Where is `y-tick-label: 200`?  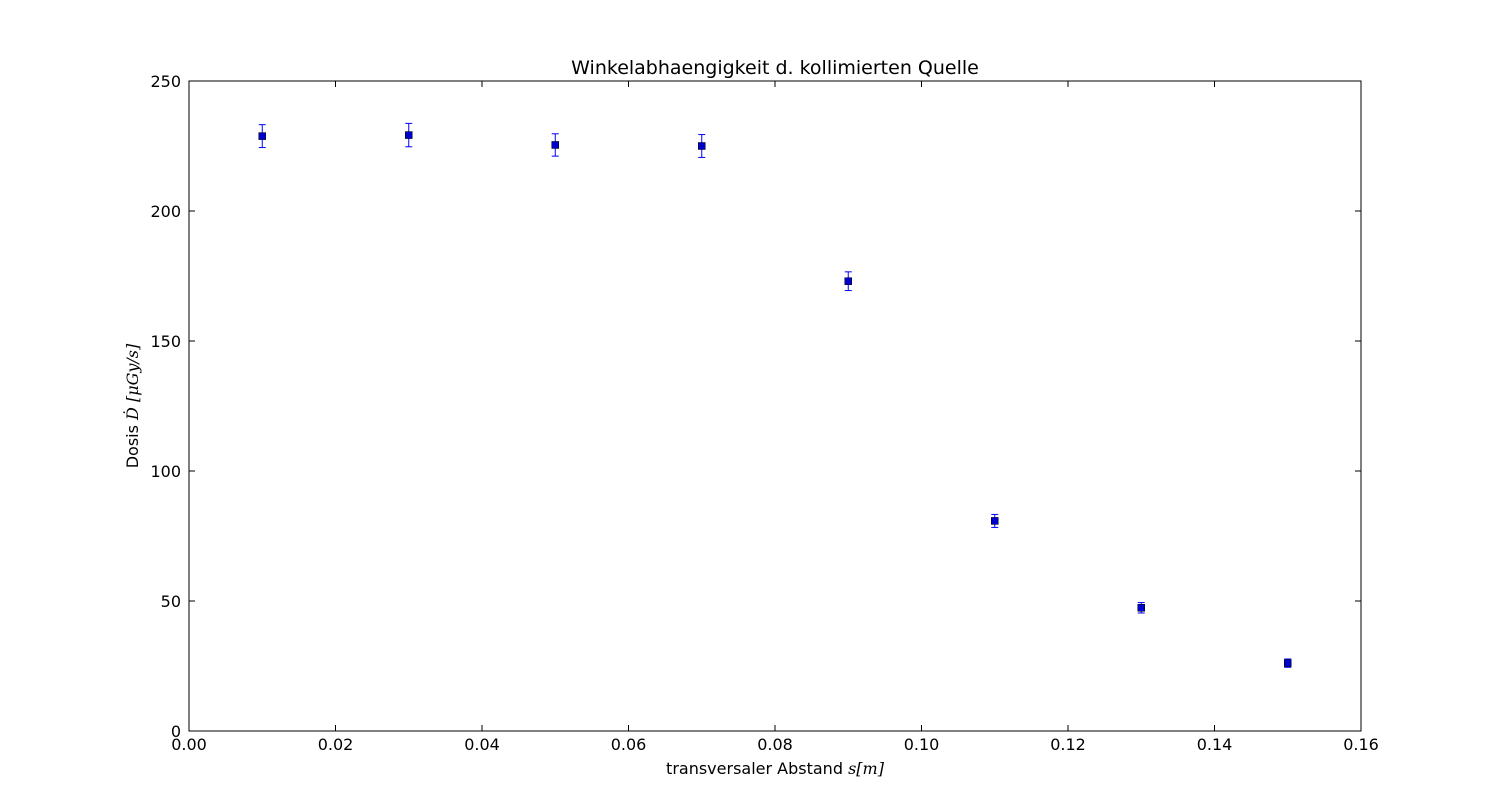
y-tick-label: 200 is located at coordinates (165, 211).